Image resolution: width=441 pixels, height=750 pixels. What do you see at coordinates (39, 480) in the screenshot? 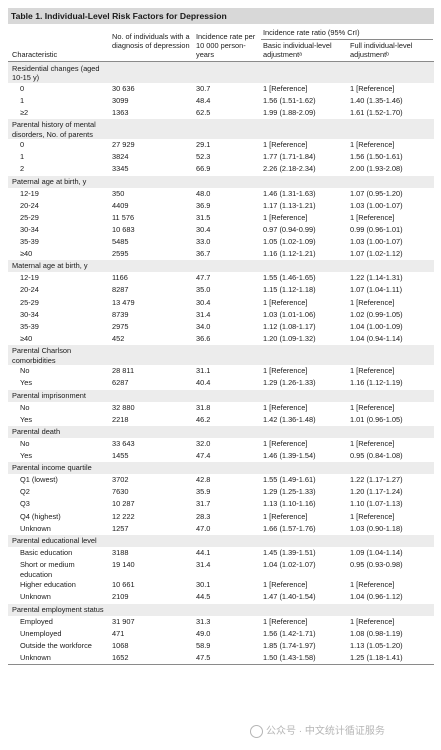
I see `row-label-cell: Q1 (lowest)` at bounding box center [39, 480].